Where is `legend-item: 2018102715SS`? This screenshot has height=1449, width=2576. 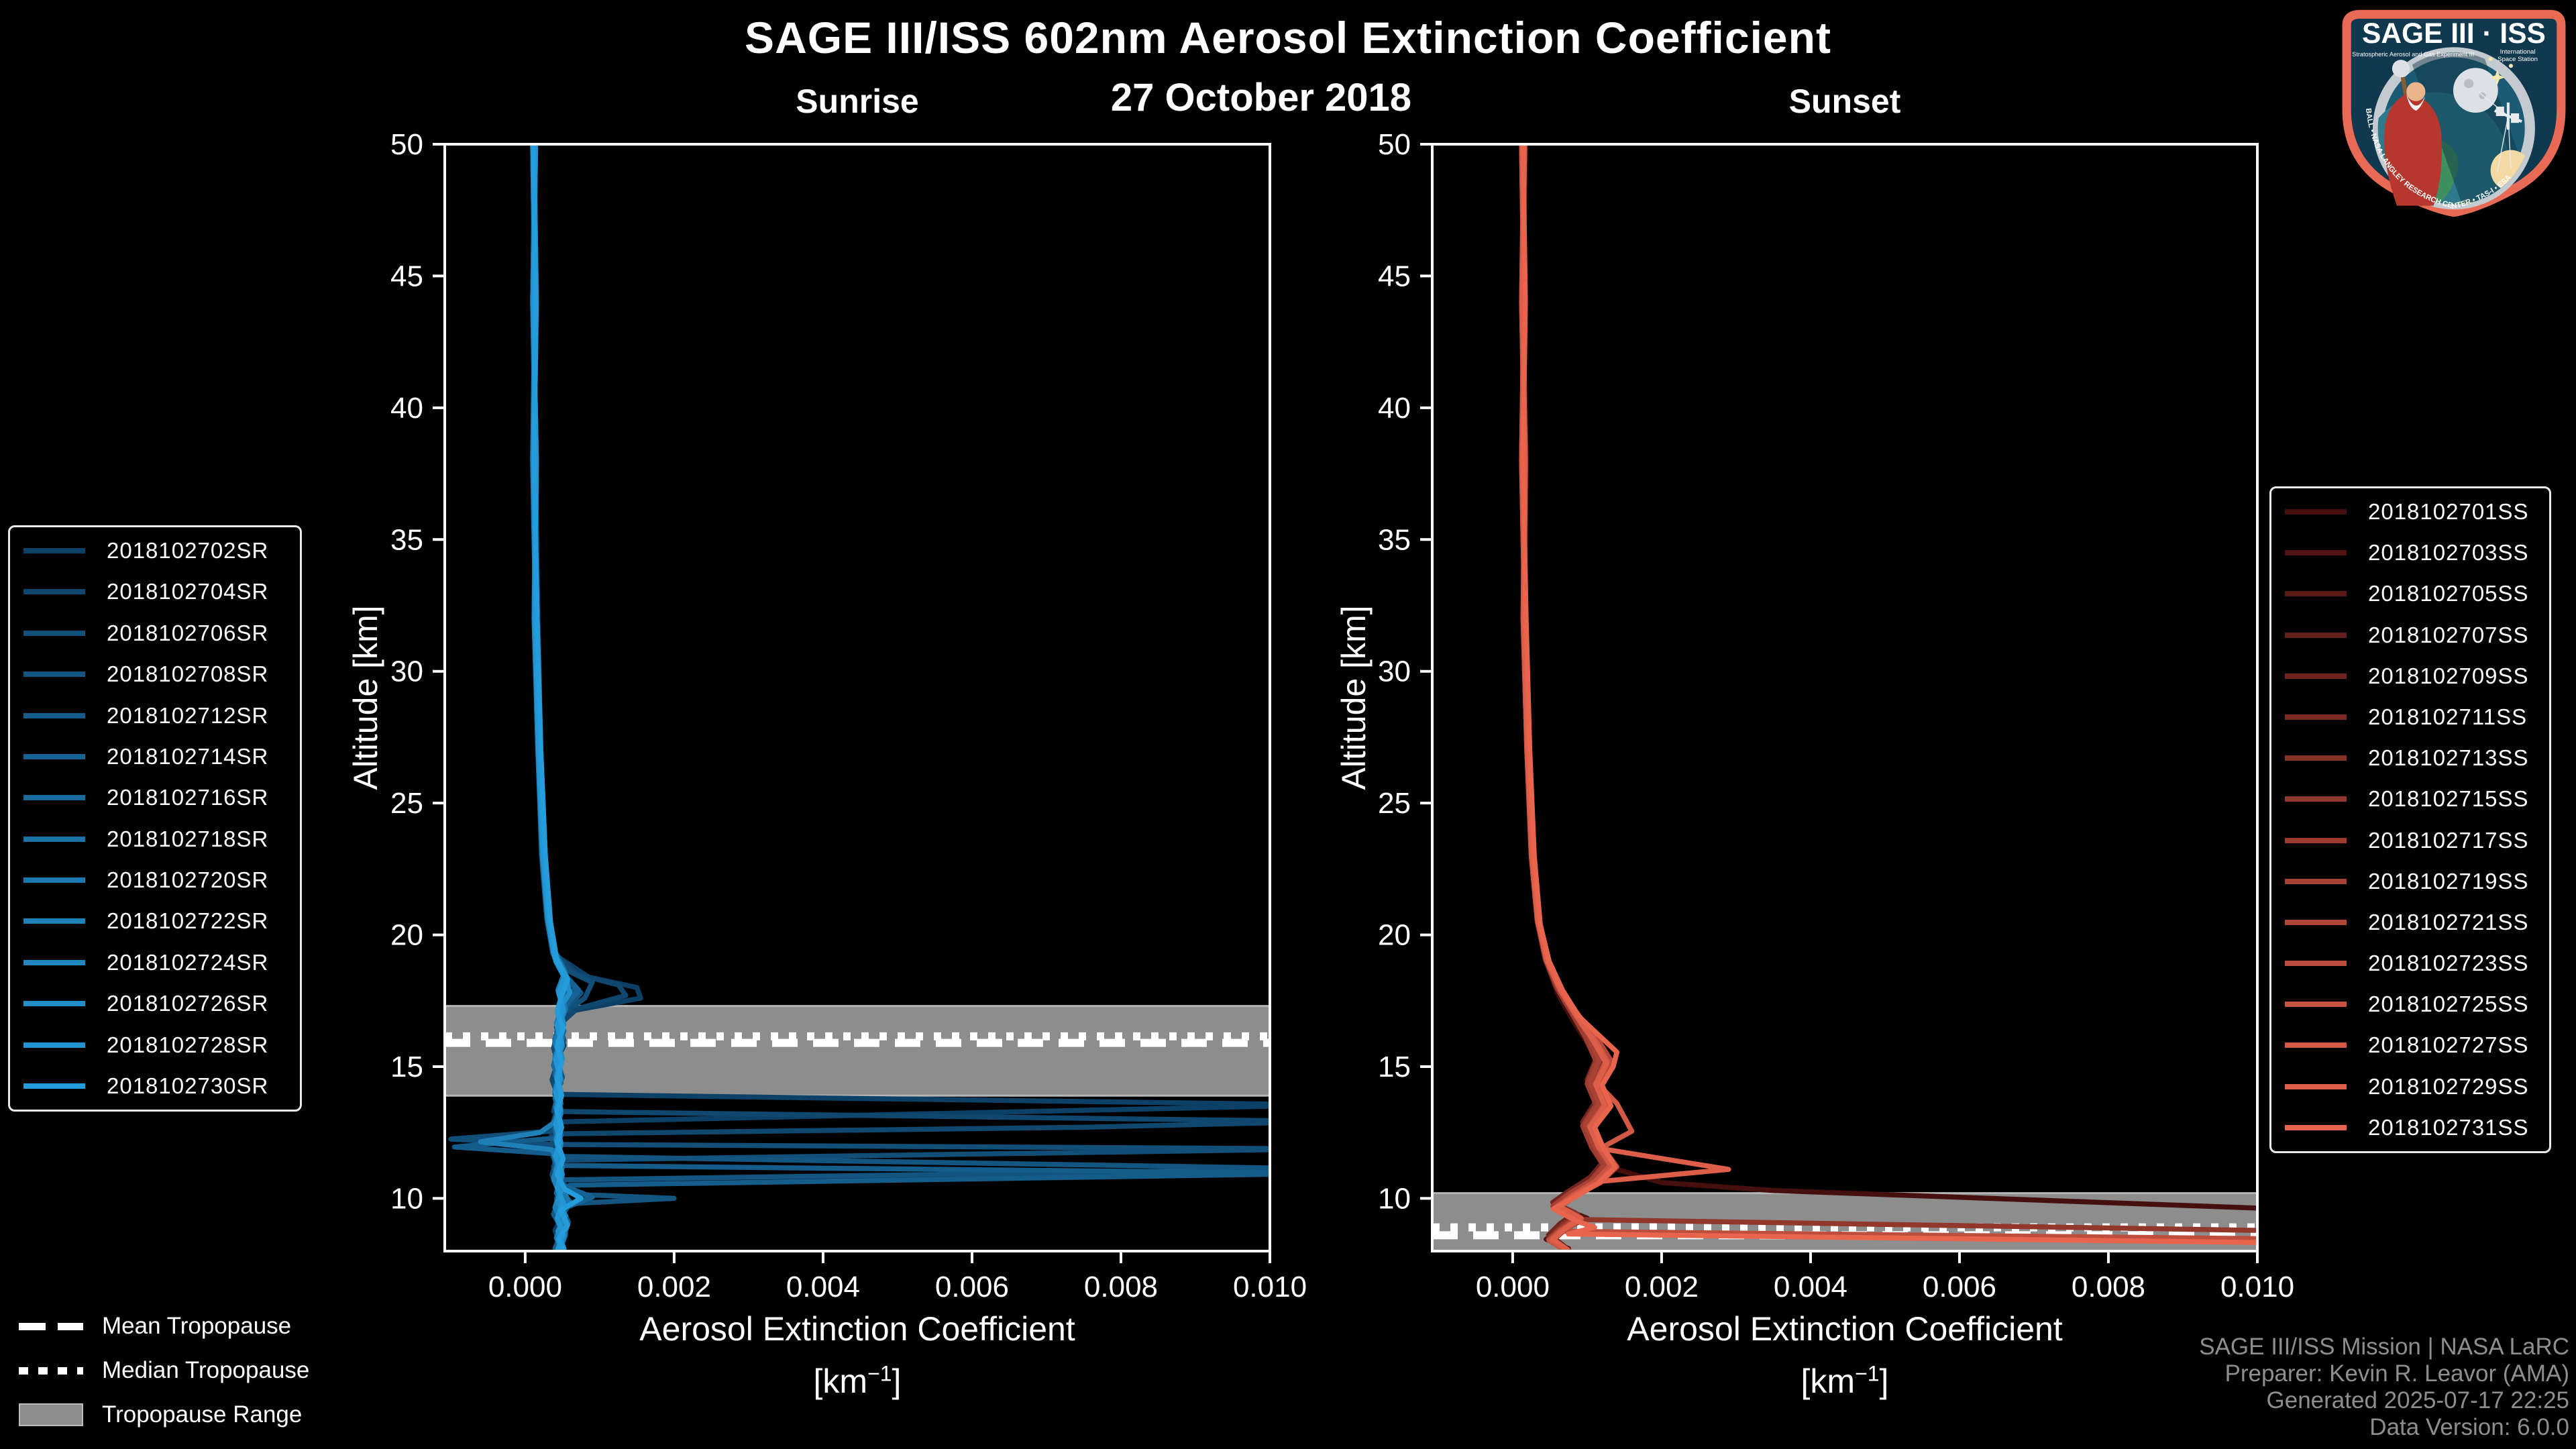 legend-item: 2018102715SS is located at coordinates (2410, 799).